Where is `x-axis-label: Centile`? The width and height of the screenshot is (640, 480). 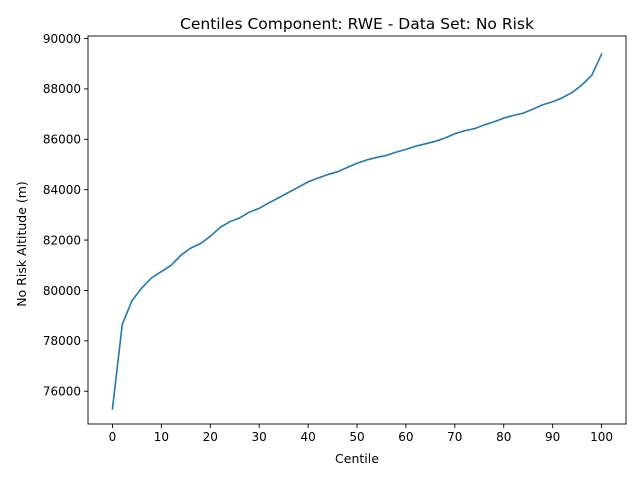
x-axis-label: Centile is located at coordinates (357, 458).